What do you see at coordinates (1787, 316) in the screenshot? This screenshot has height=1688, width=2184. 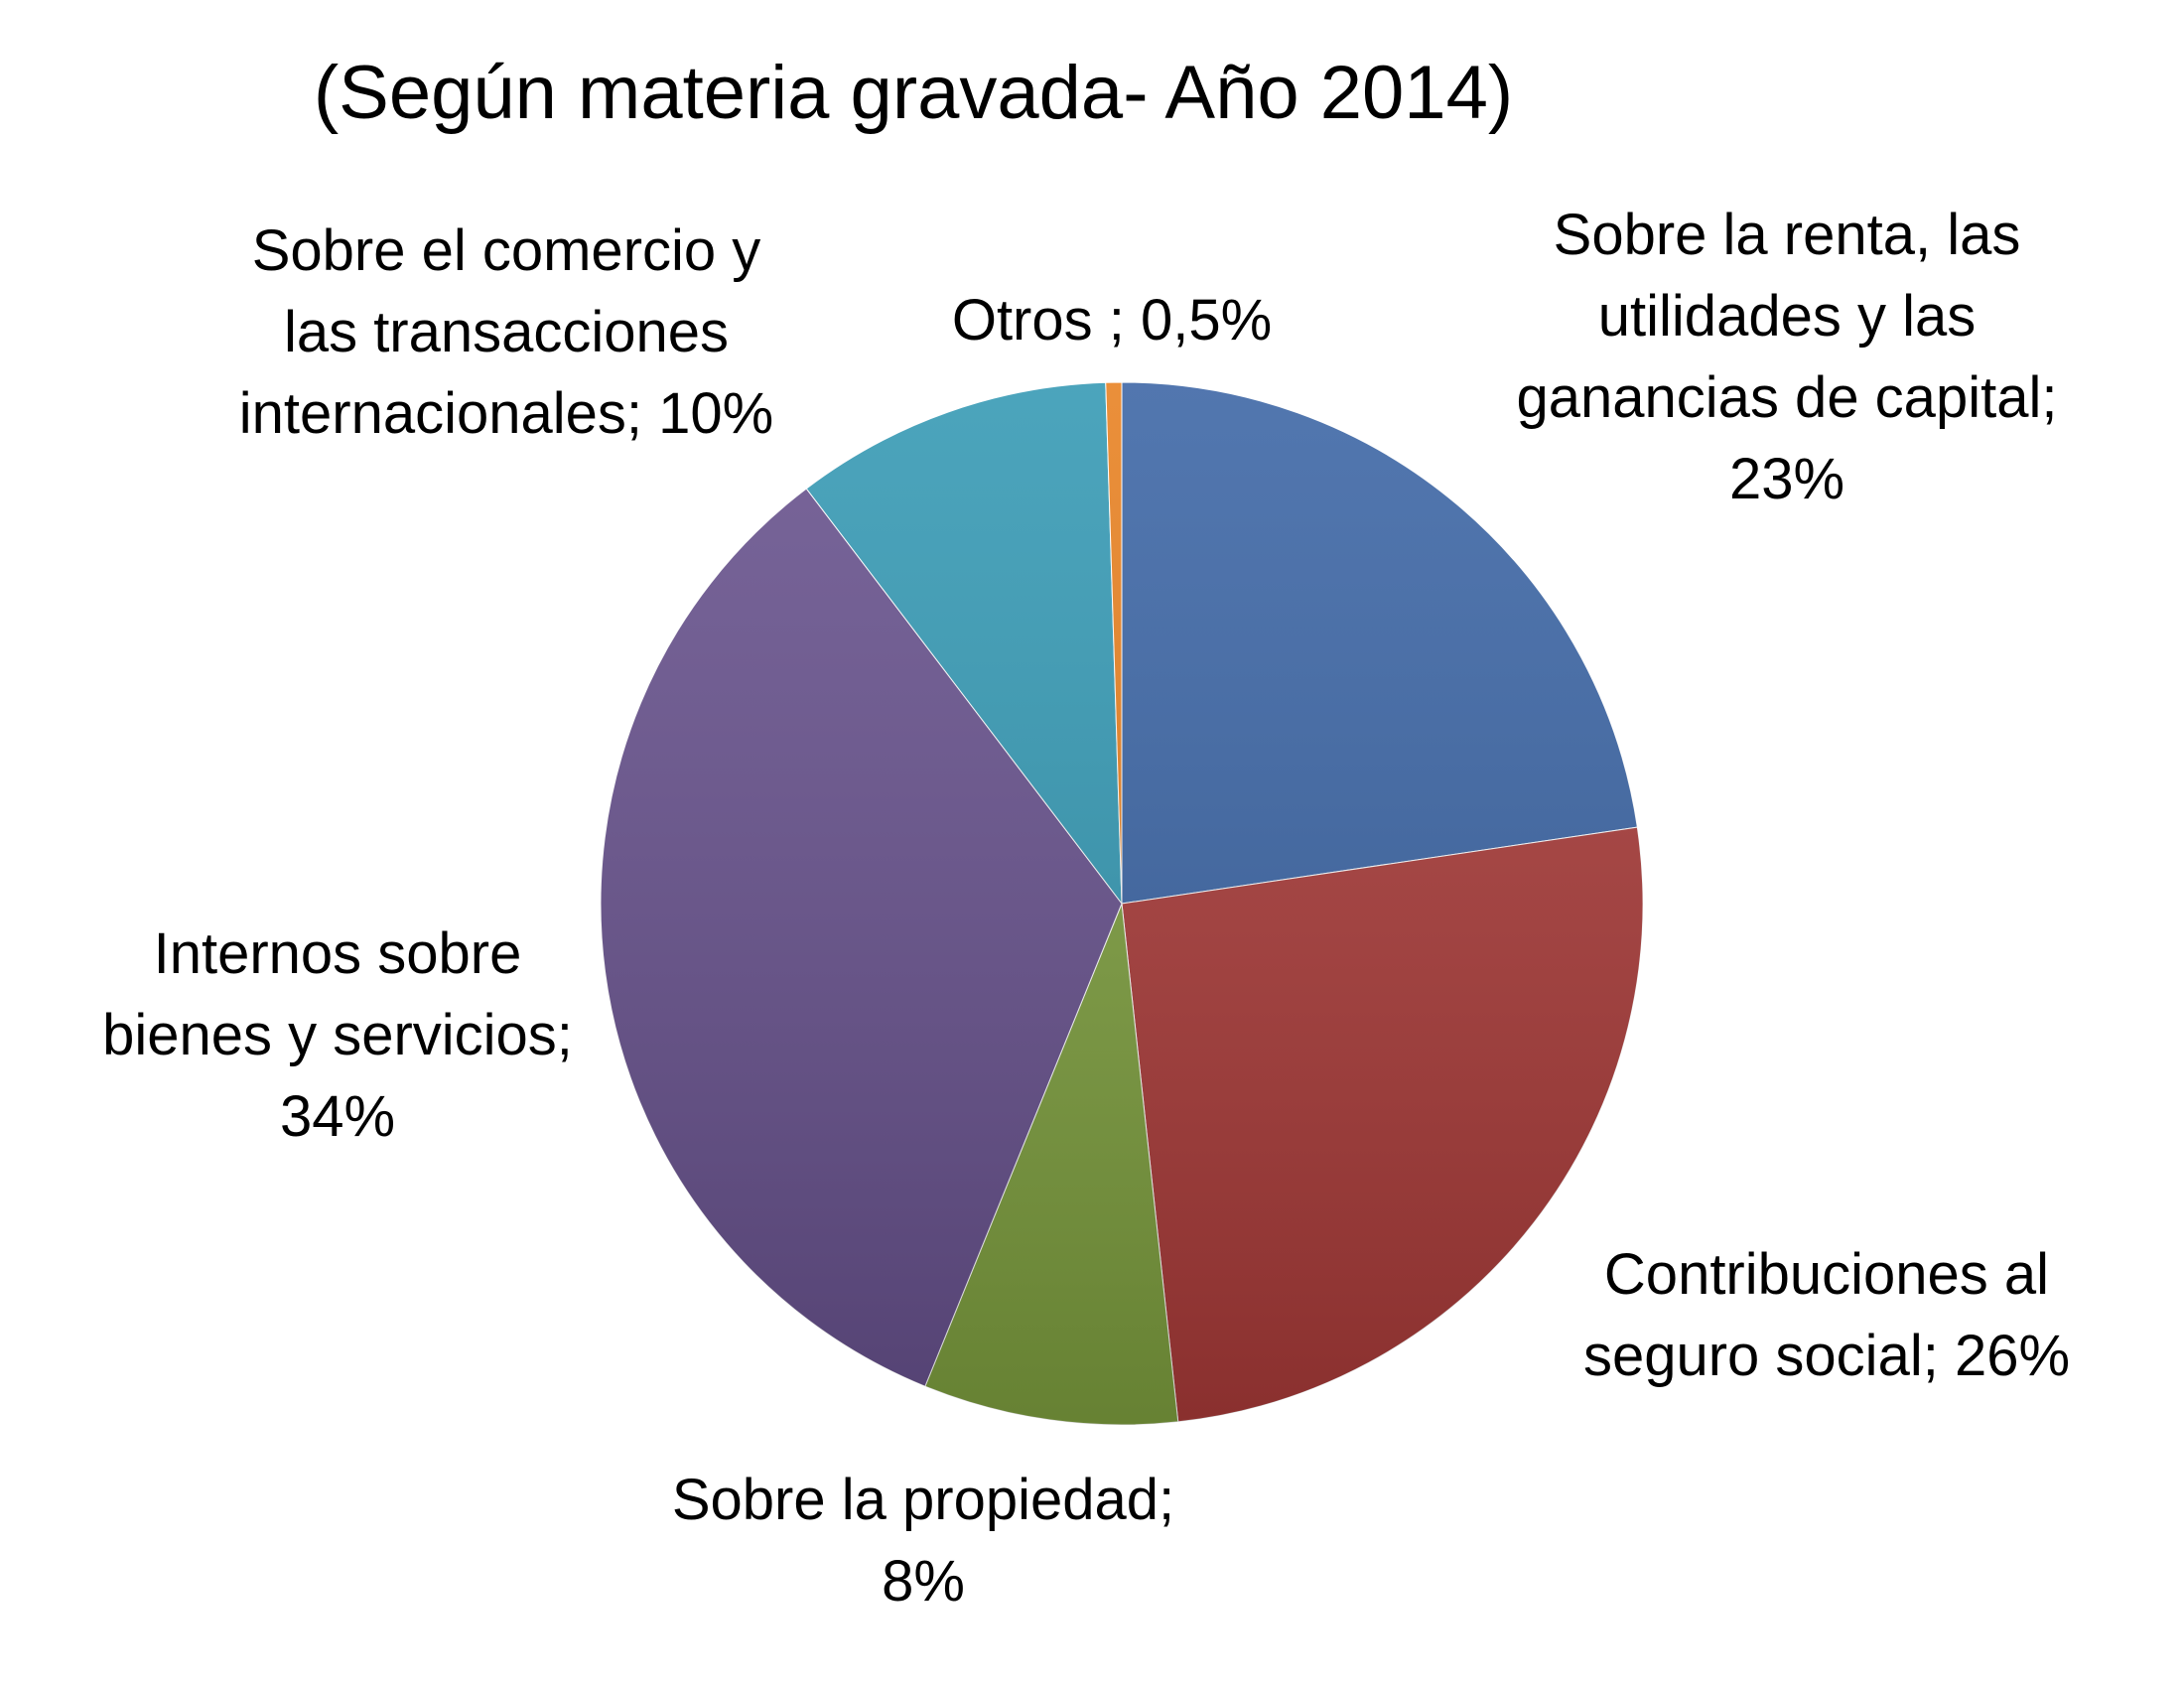 I see `slice-label-line: utilidades y las` at bounding box center [1787, 316].